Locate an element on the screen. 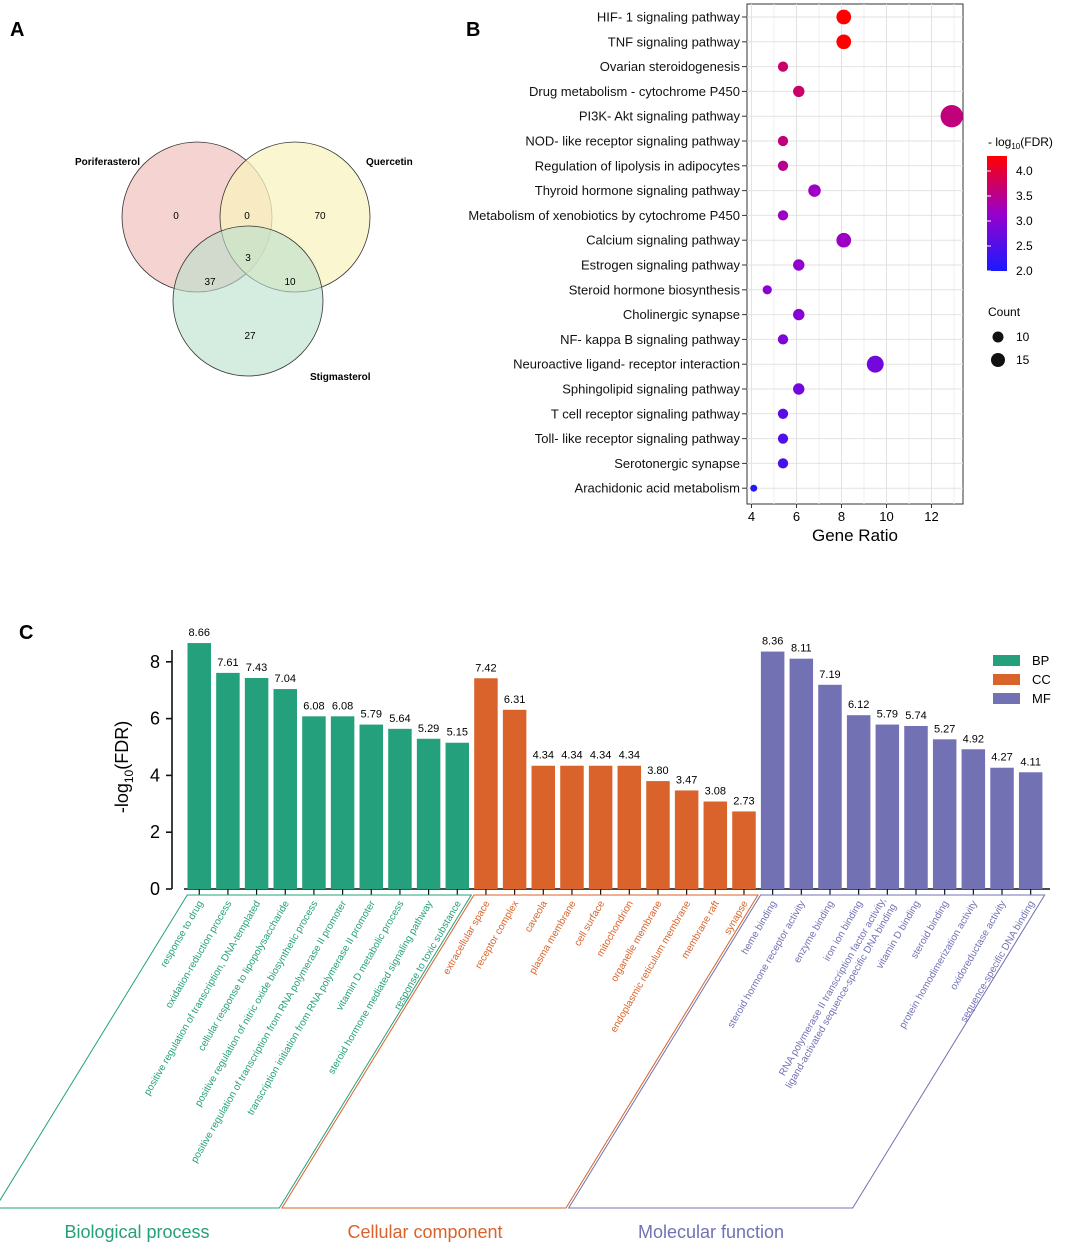 This screenshot has height=1244, width=1065. legend-label: MF is located at coordinates (1041, 698).